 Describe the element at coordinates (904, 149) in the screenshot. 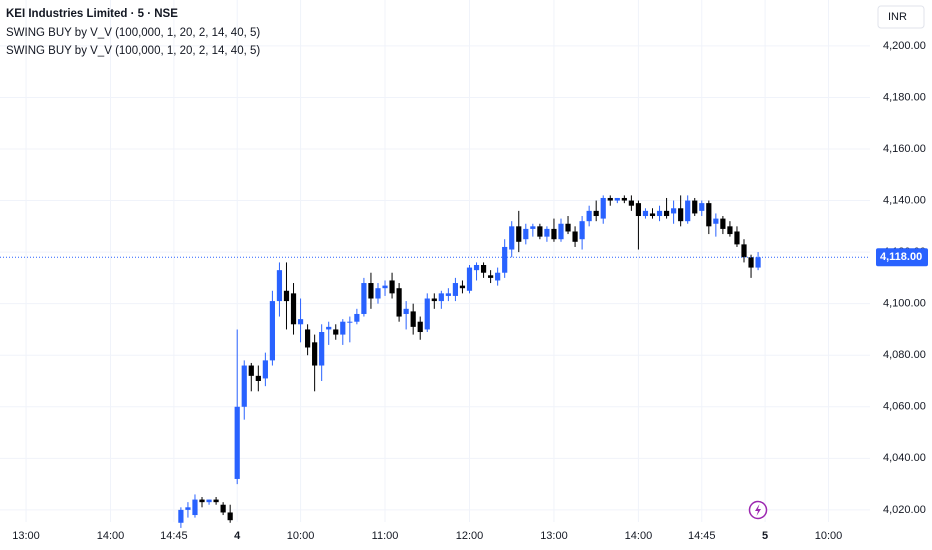

I see `y-tick-label: 4,160.00` at that location.